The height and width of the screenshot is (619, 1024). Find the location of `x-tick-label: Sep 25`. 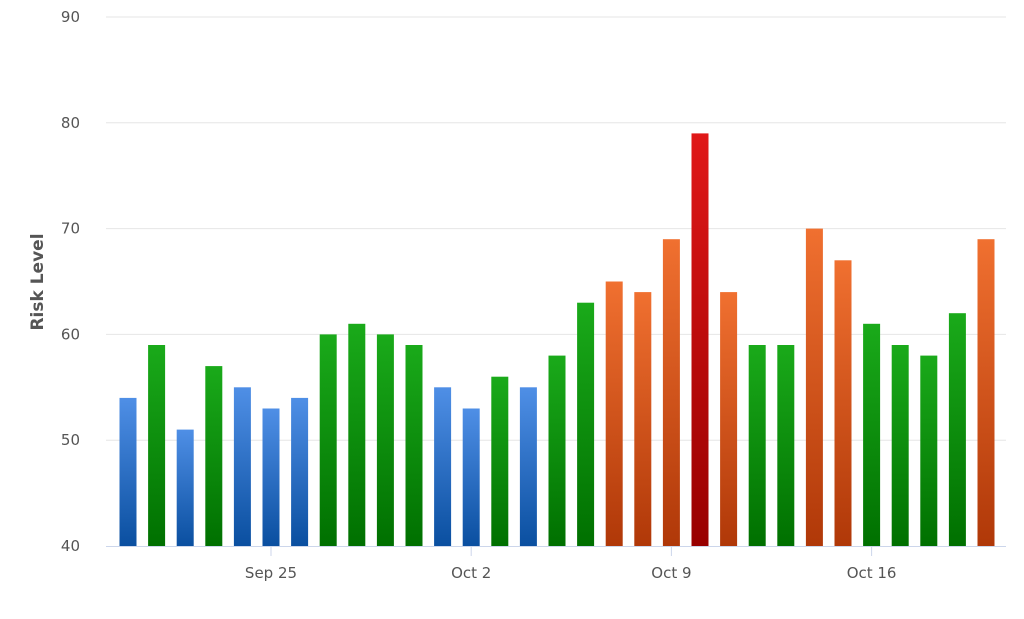

x-tick-label: Sep 25 is located at coordinates (271, 573).